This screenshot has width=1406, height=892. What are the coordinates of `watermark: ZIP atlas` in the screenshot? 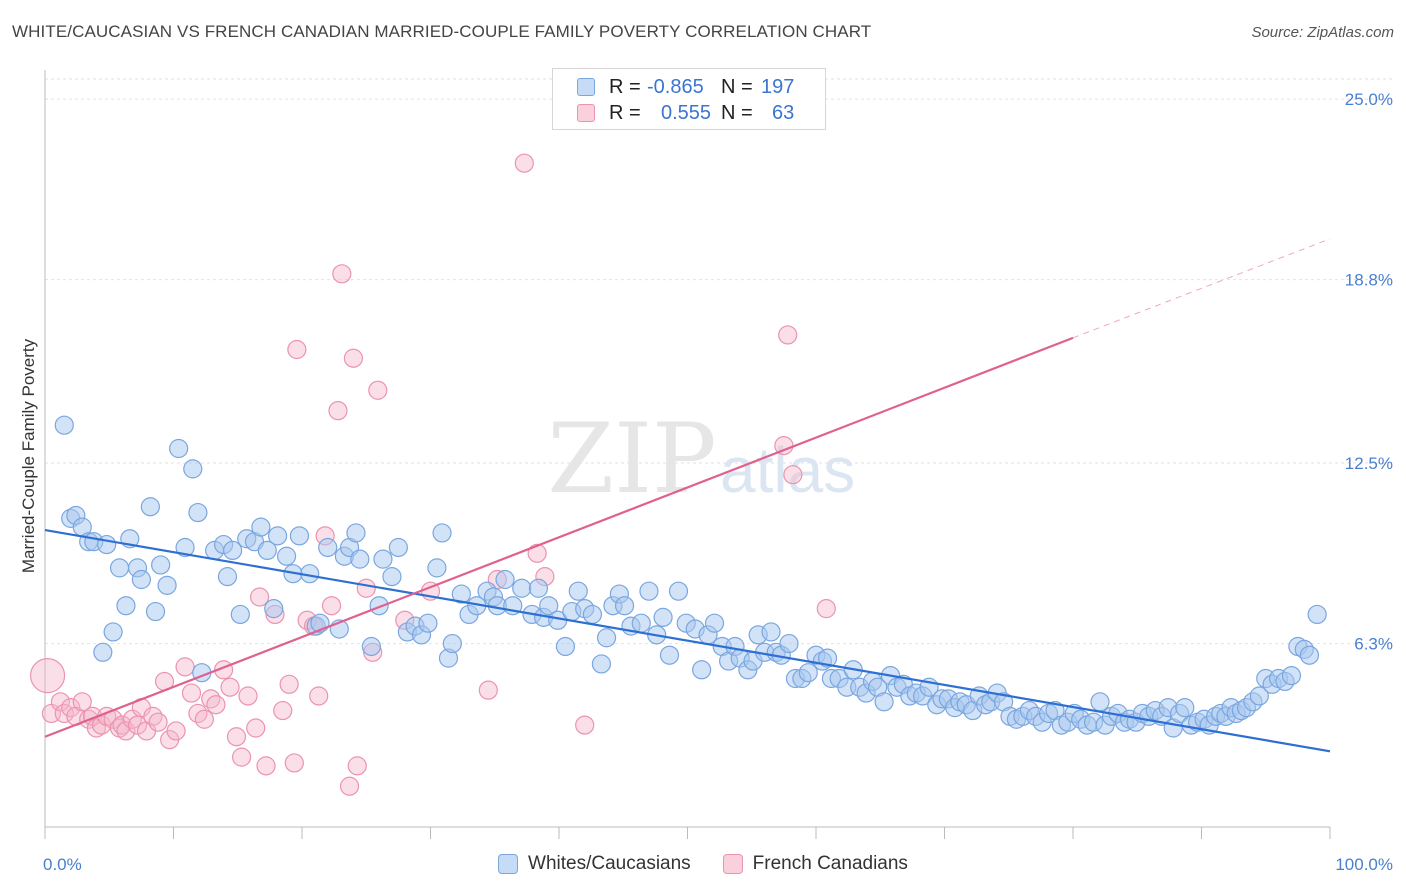 It's located at (701, 459).